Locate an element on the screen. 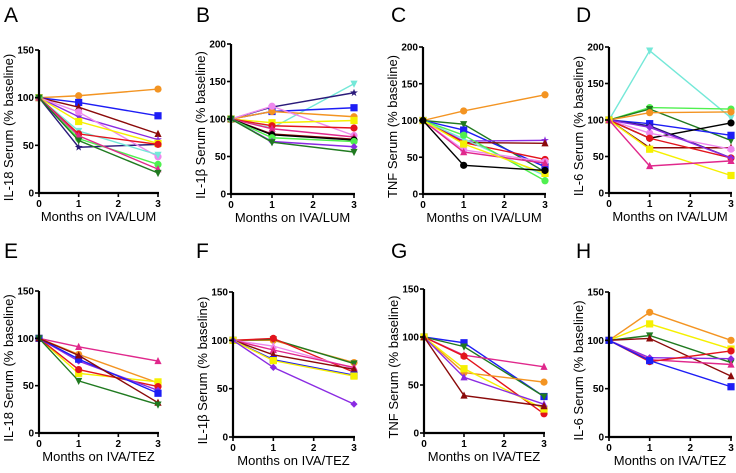 The height and width of the screenshot is (473, 736). y-axis-label: IL-1β Serum (% baseline) is located at coordinates (202, 371).